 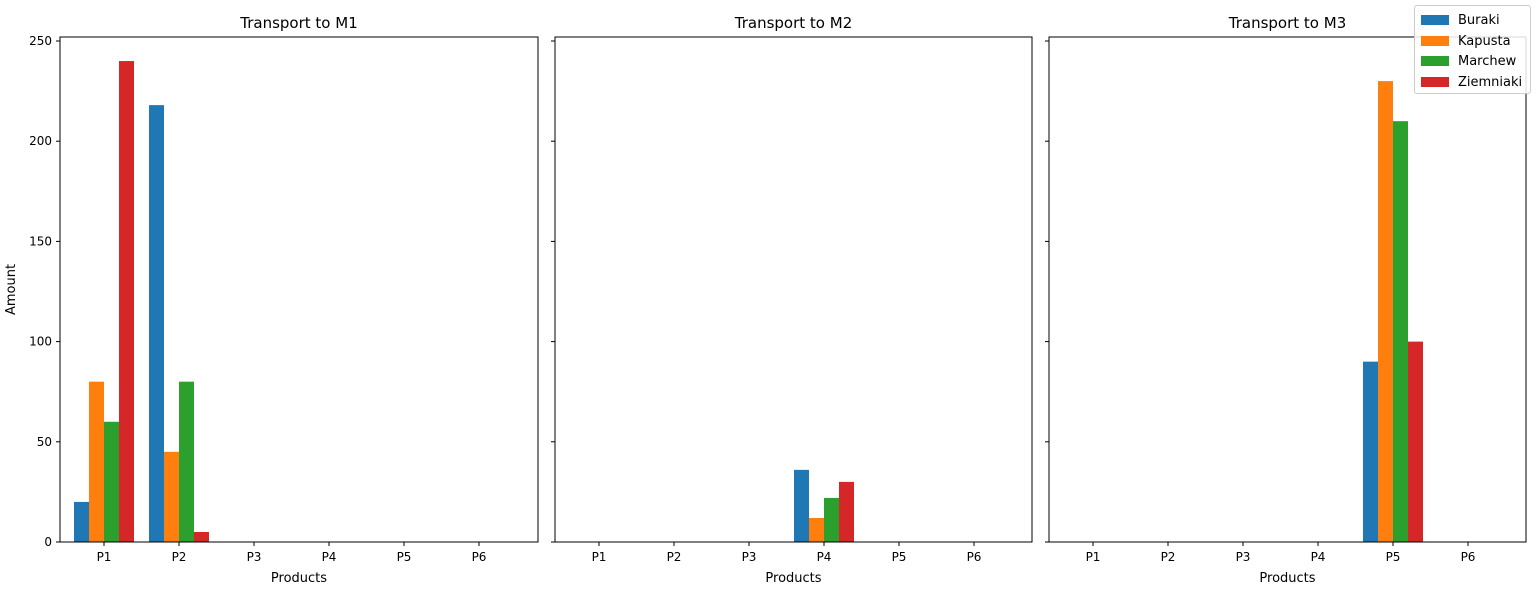 I want to click on panel-2-xlabel: Products, so click(x=793, y=578).